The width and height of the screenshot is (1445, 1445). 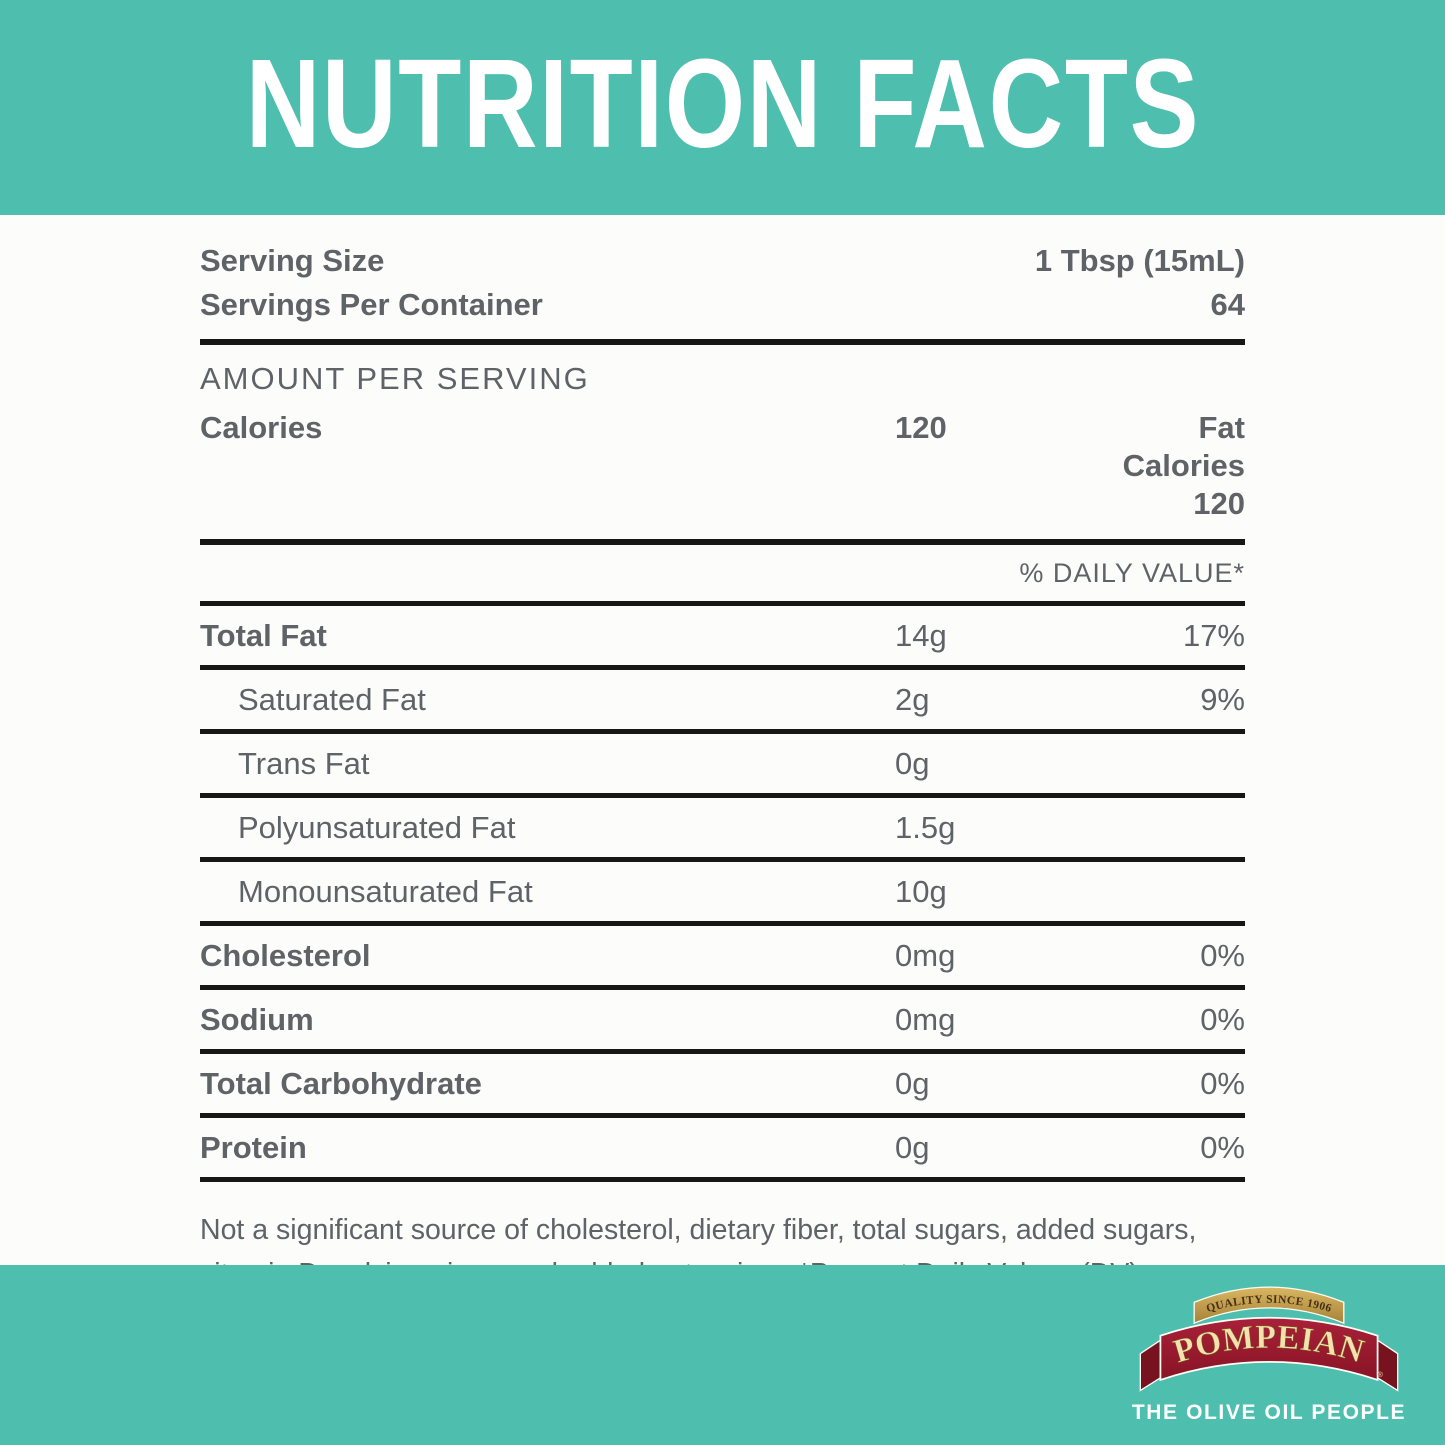 What do you see at coordinates (1269, 1412) in the screenshot?
I see `tagline-text: THE OLIVE OIL PEOPLE` at bounding box center [1269, 1412].